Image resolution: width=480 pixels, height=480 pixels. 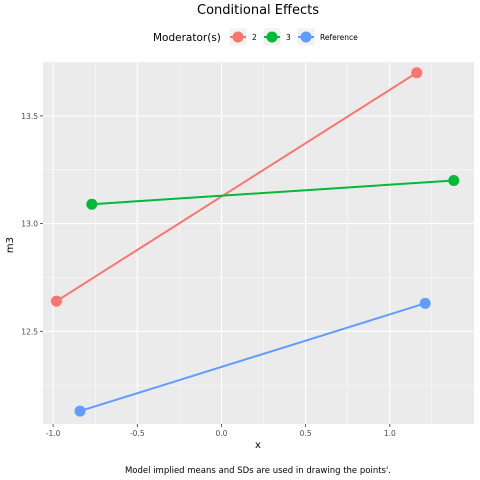 I want to click on legend-label: 2, so click(x=254, y=37).